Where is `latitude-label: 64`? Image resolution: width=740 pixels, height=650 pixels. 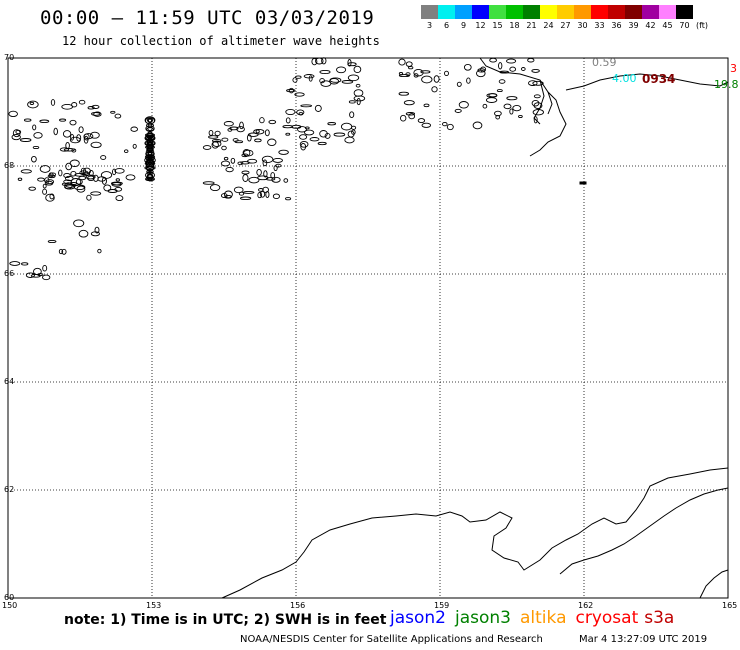
latitude-label: 64 is located at coordinates (9, 381).